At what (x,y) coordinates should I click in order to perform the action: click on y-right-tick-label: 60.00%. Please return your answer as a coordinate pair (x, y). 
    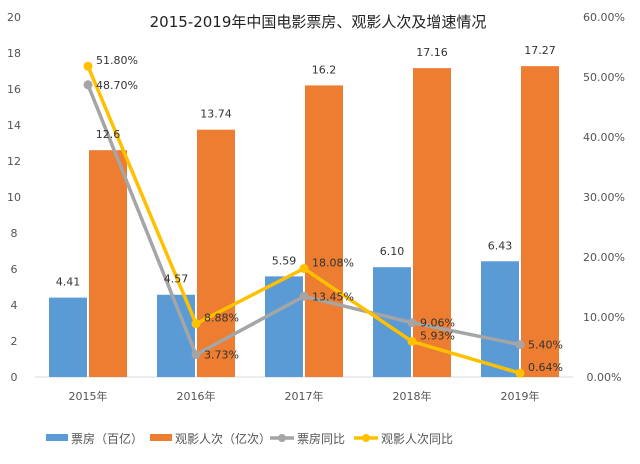
    Looking at the image, I should click on (604, 17).